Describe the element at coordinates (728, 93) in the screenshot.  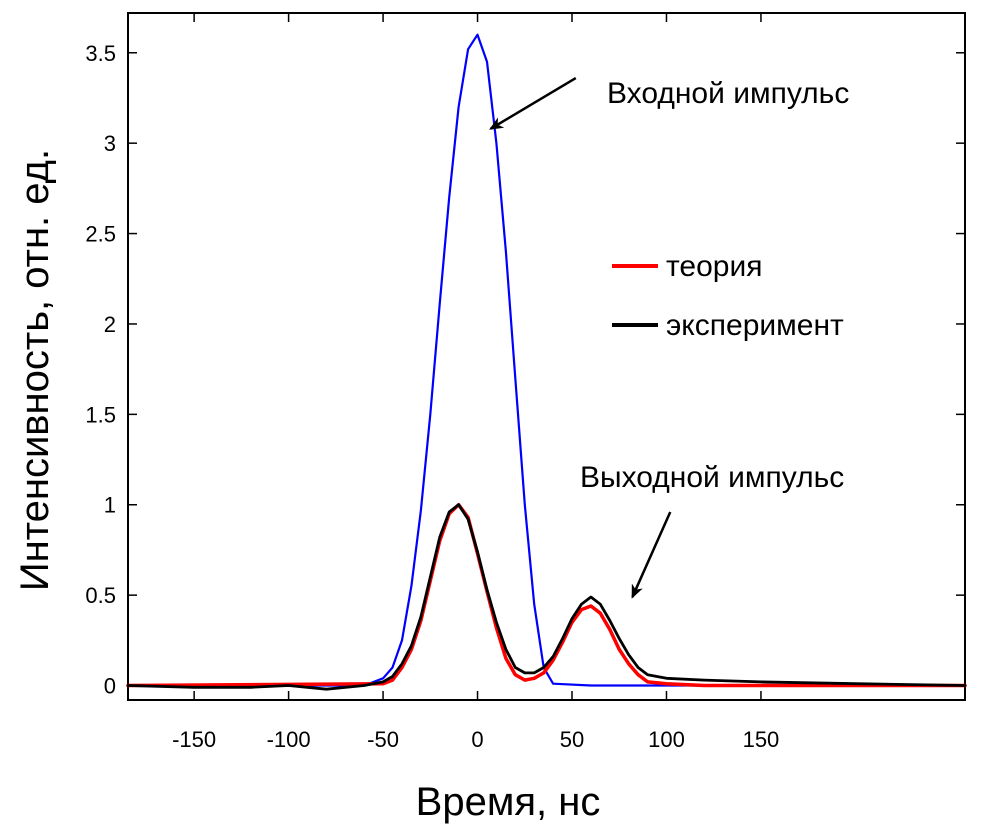
I see `annotation-input-pulse: Входной импульс` at that location.